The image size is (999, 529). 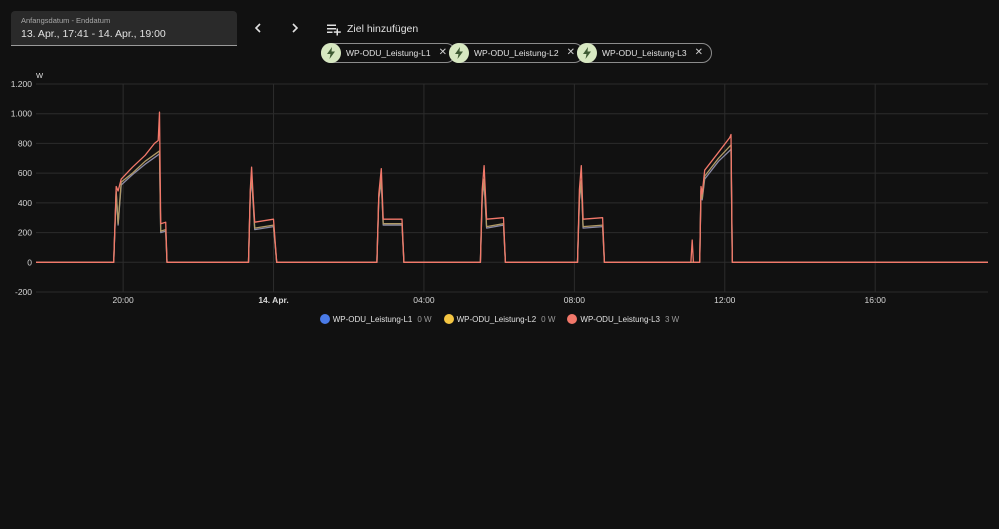 I want to click on legend-item-l3: WP-ODU_Leistung-L3 3 W, so click(x=623, y=319).